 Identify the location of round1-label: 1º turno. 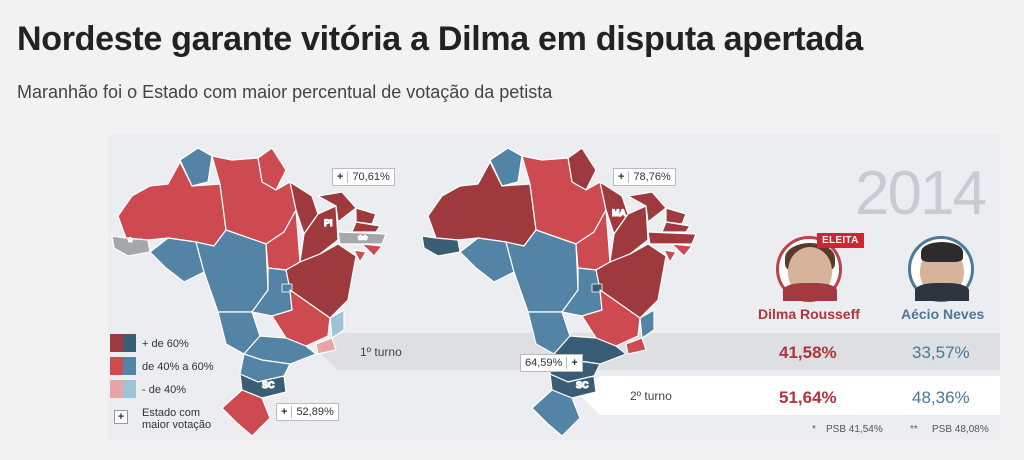
(381, 352).